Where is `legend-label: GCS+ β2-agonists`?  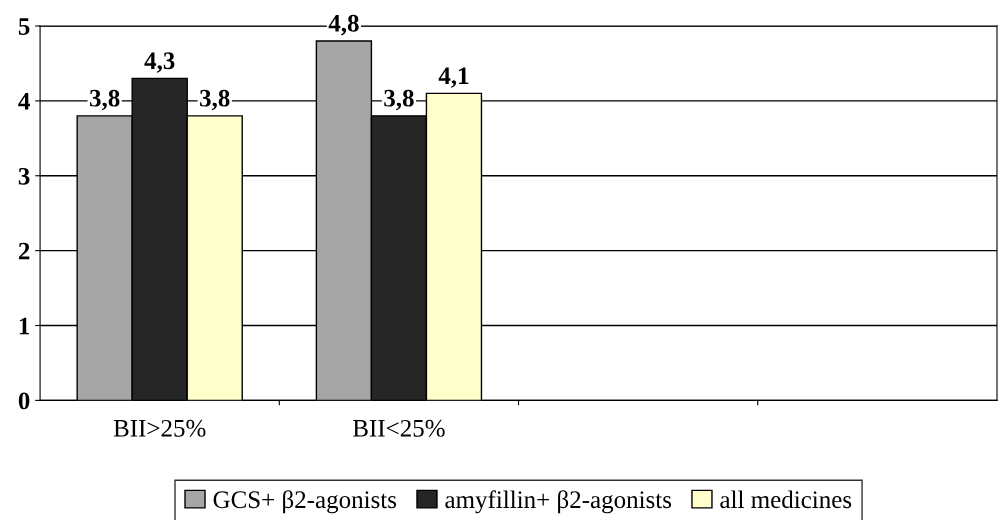 legend-label: GCS+ β2-agonists is located at coordinates (305, 502).